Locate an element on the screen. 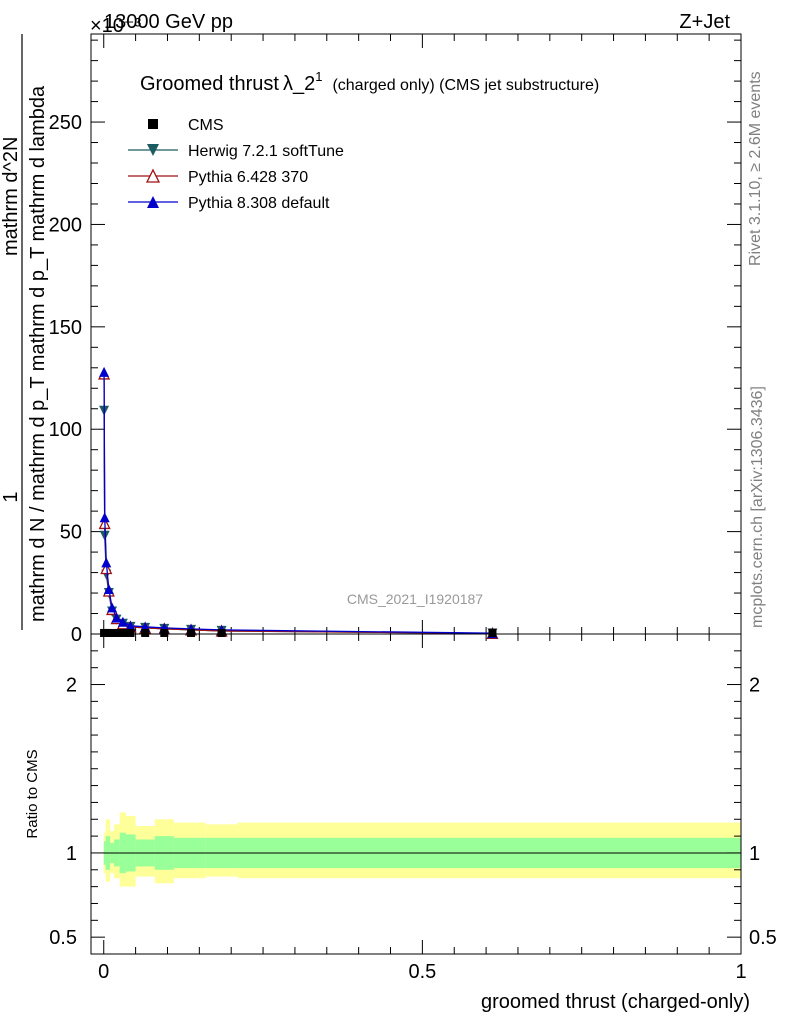  ylabel-numerator: mathrm d^2N is located at coordinates (11, 196).